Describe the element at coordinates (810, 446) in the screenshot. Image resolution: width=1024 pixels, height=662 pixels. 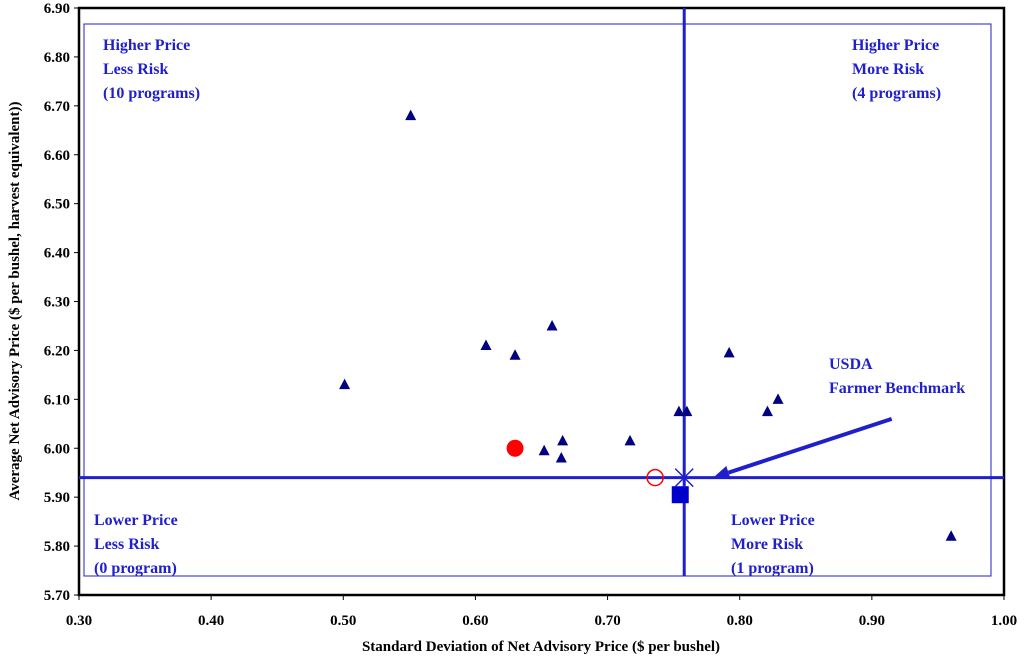
I see `usda-arrow-shaft` at that location.